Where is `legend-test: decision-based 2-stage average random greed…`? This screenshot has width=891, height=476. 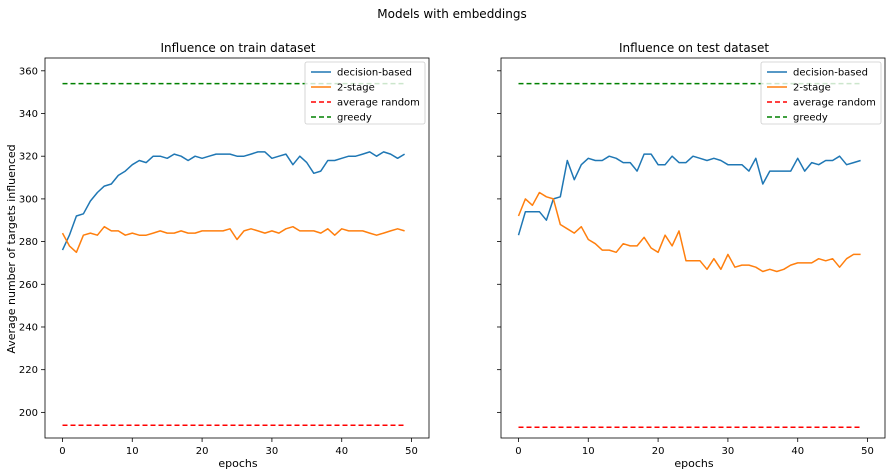 legend-test: decision-based 2-stage average random greed… is located at coordinates (821, 93).